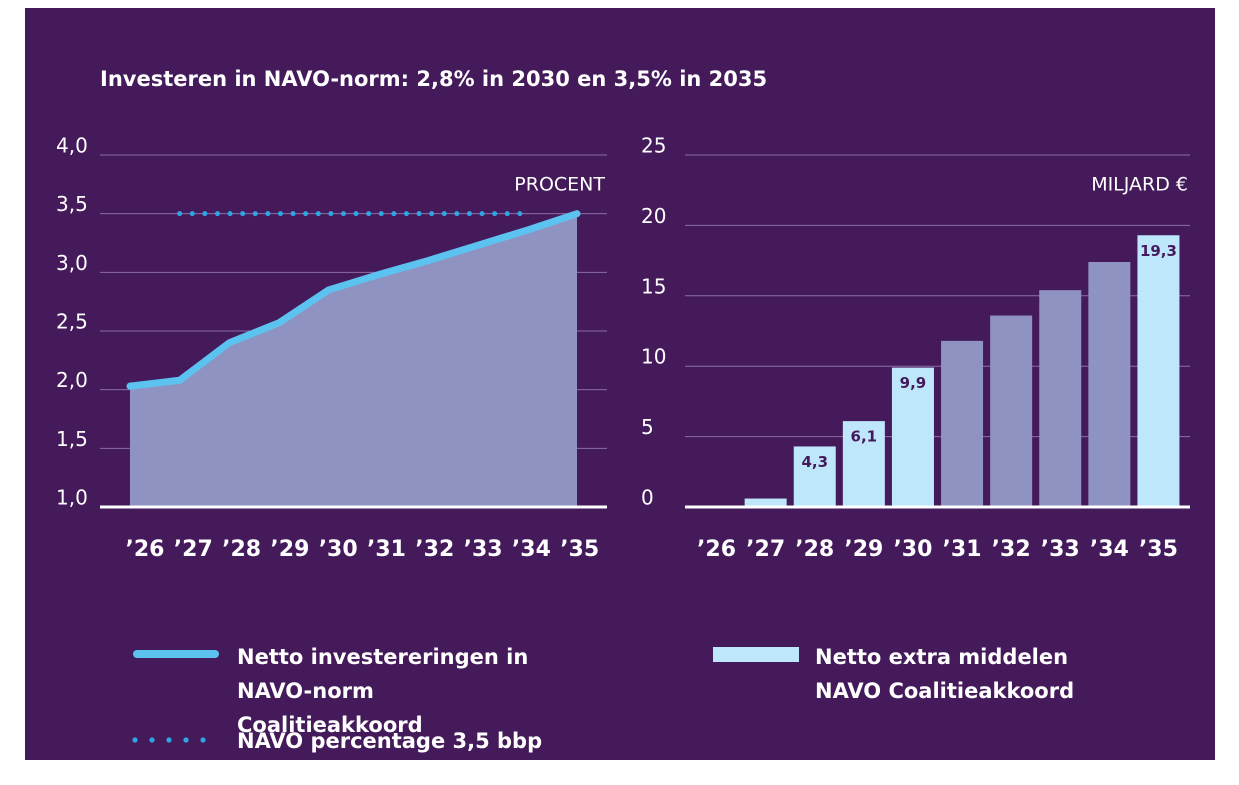 The image size is (1239, 785). I want to click on y-tick-label: 4,0, so click(72, 146).